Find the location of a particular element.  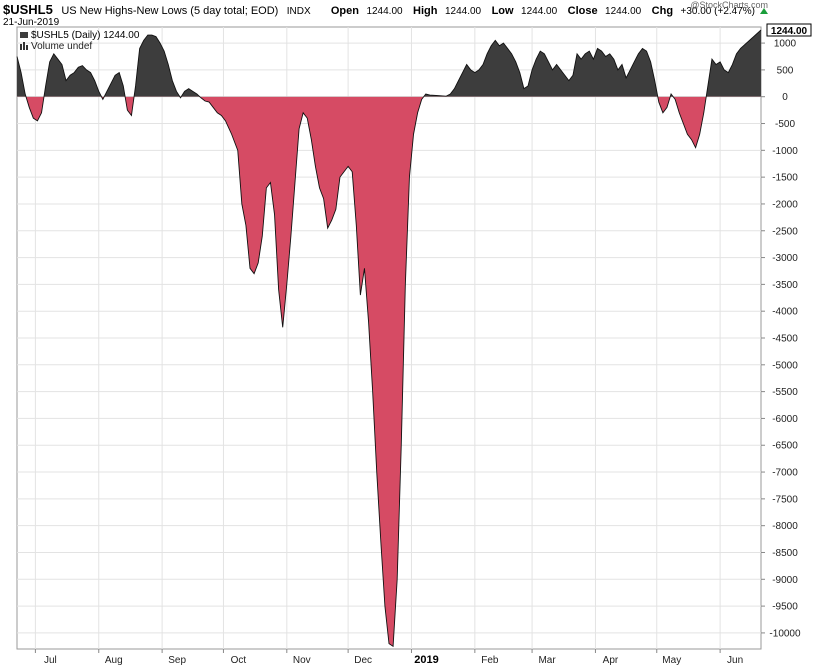

x-tick-label: Mar is located at coordinates (547, 660).